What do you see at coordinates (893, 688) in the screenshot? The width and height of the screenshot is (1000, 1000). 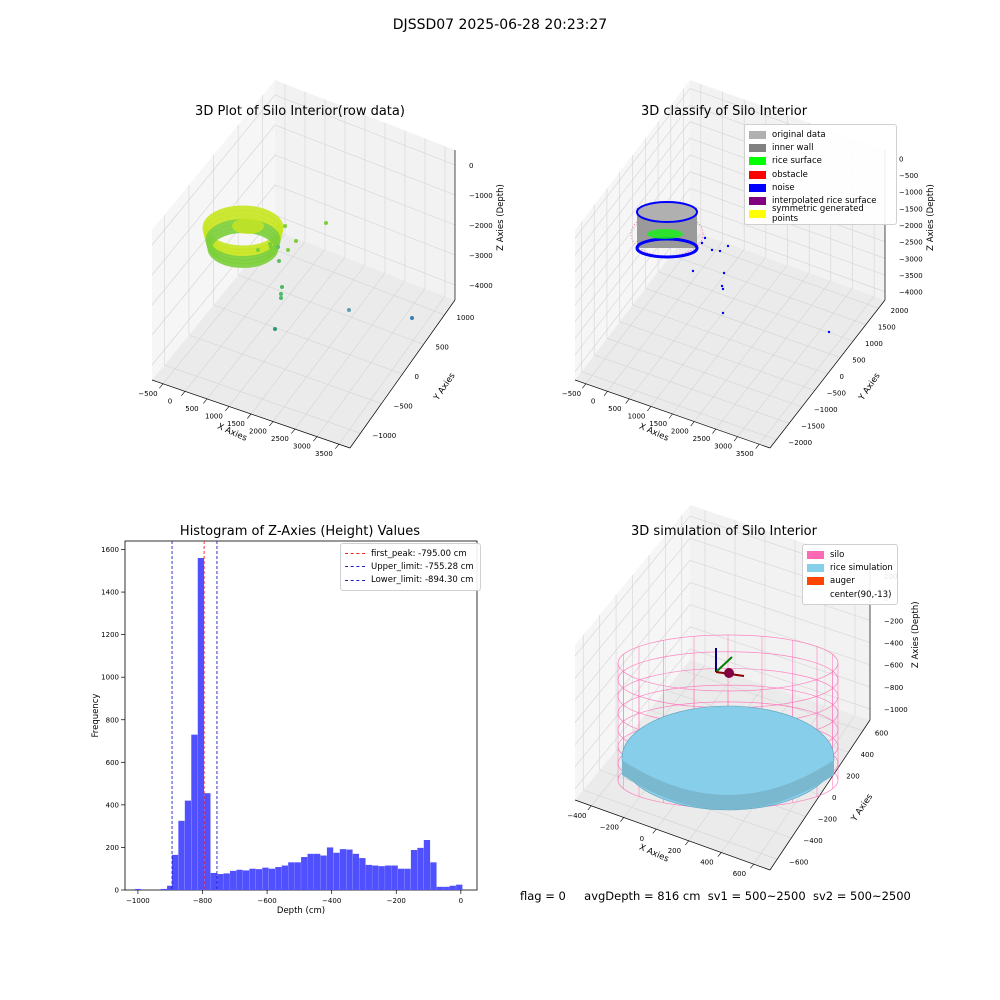 I see `plot4-ztick-label: −800` at bounding box center [893, 688].